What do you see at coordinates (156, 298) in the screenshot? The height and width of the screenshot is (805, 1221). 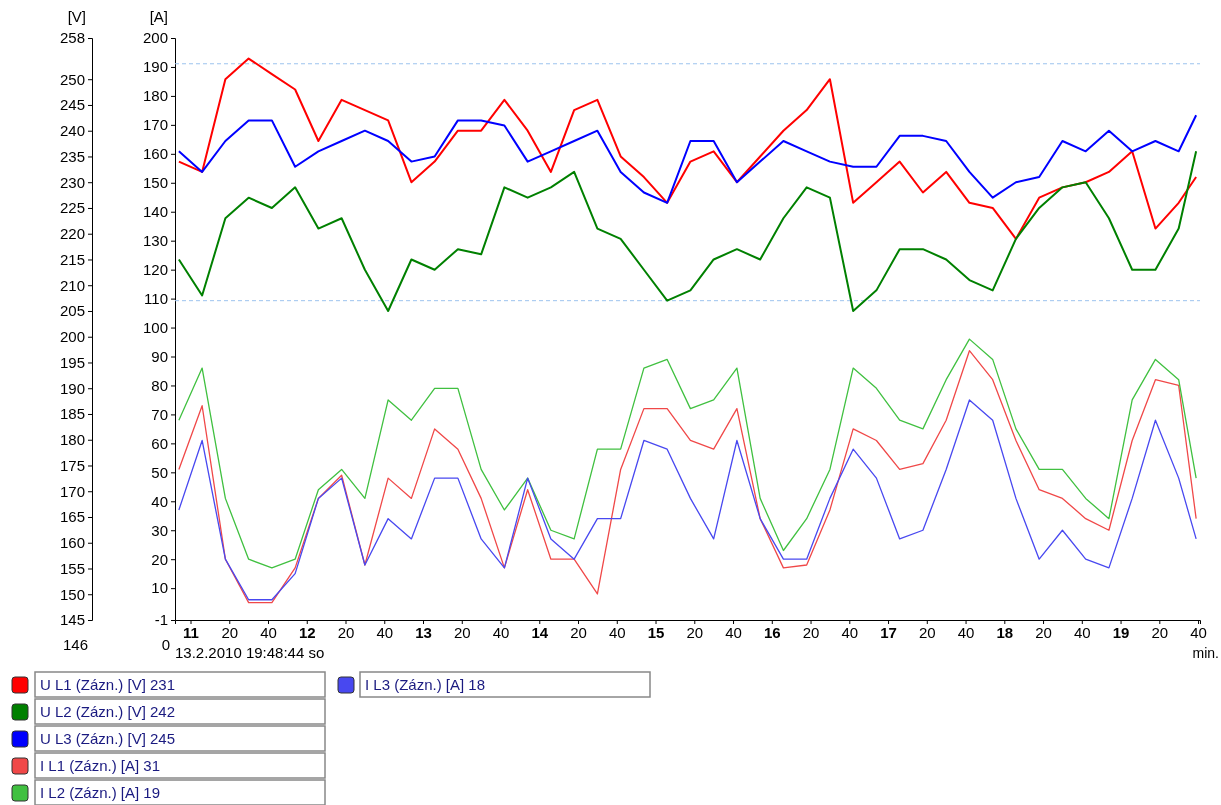 I see `y2-tick-label: 110` at bounding box center [156, 298].